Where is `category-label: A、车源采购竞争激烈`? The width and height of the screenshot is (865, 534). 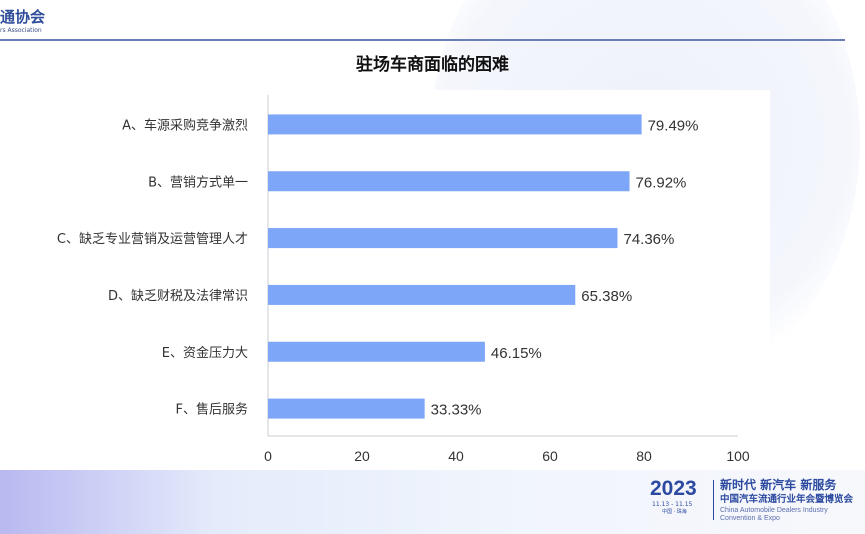 category-label: A、车源采购竞争激烈 is located at coordinates (185, 125).